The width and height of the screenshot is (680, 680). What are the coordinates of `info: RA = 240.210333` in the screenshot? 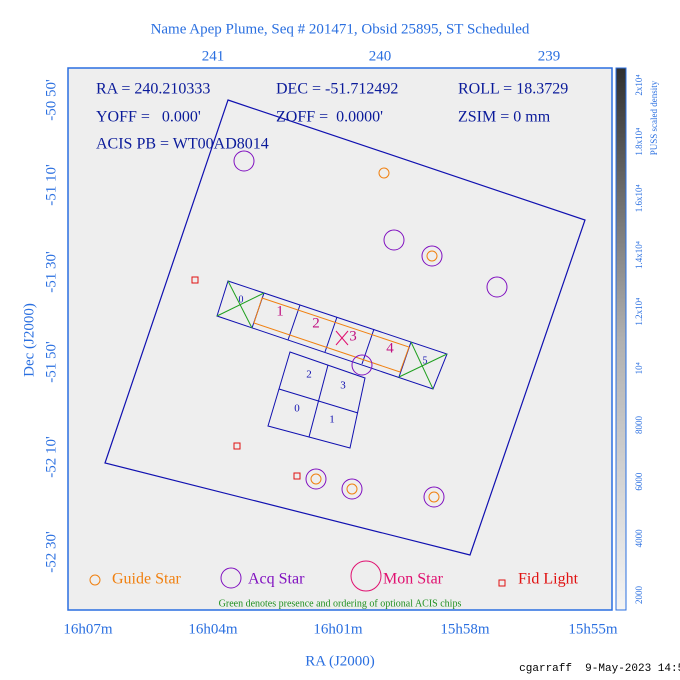 It's located at (153, 89).